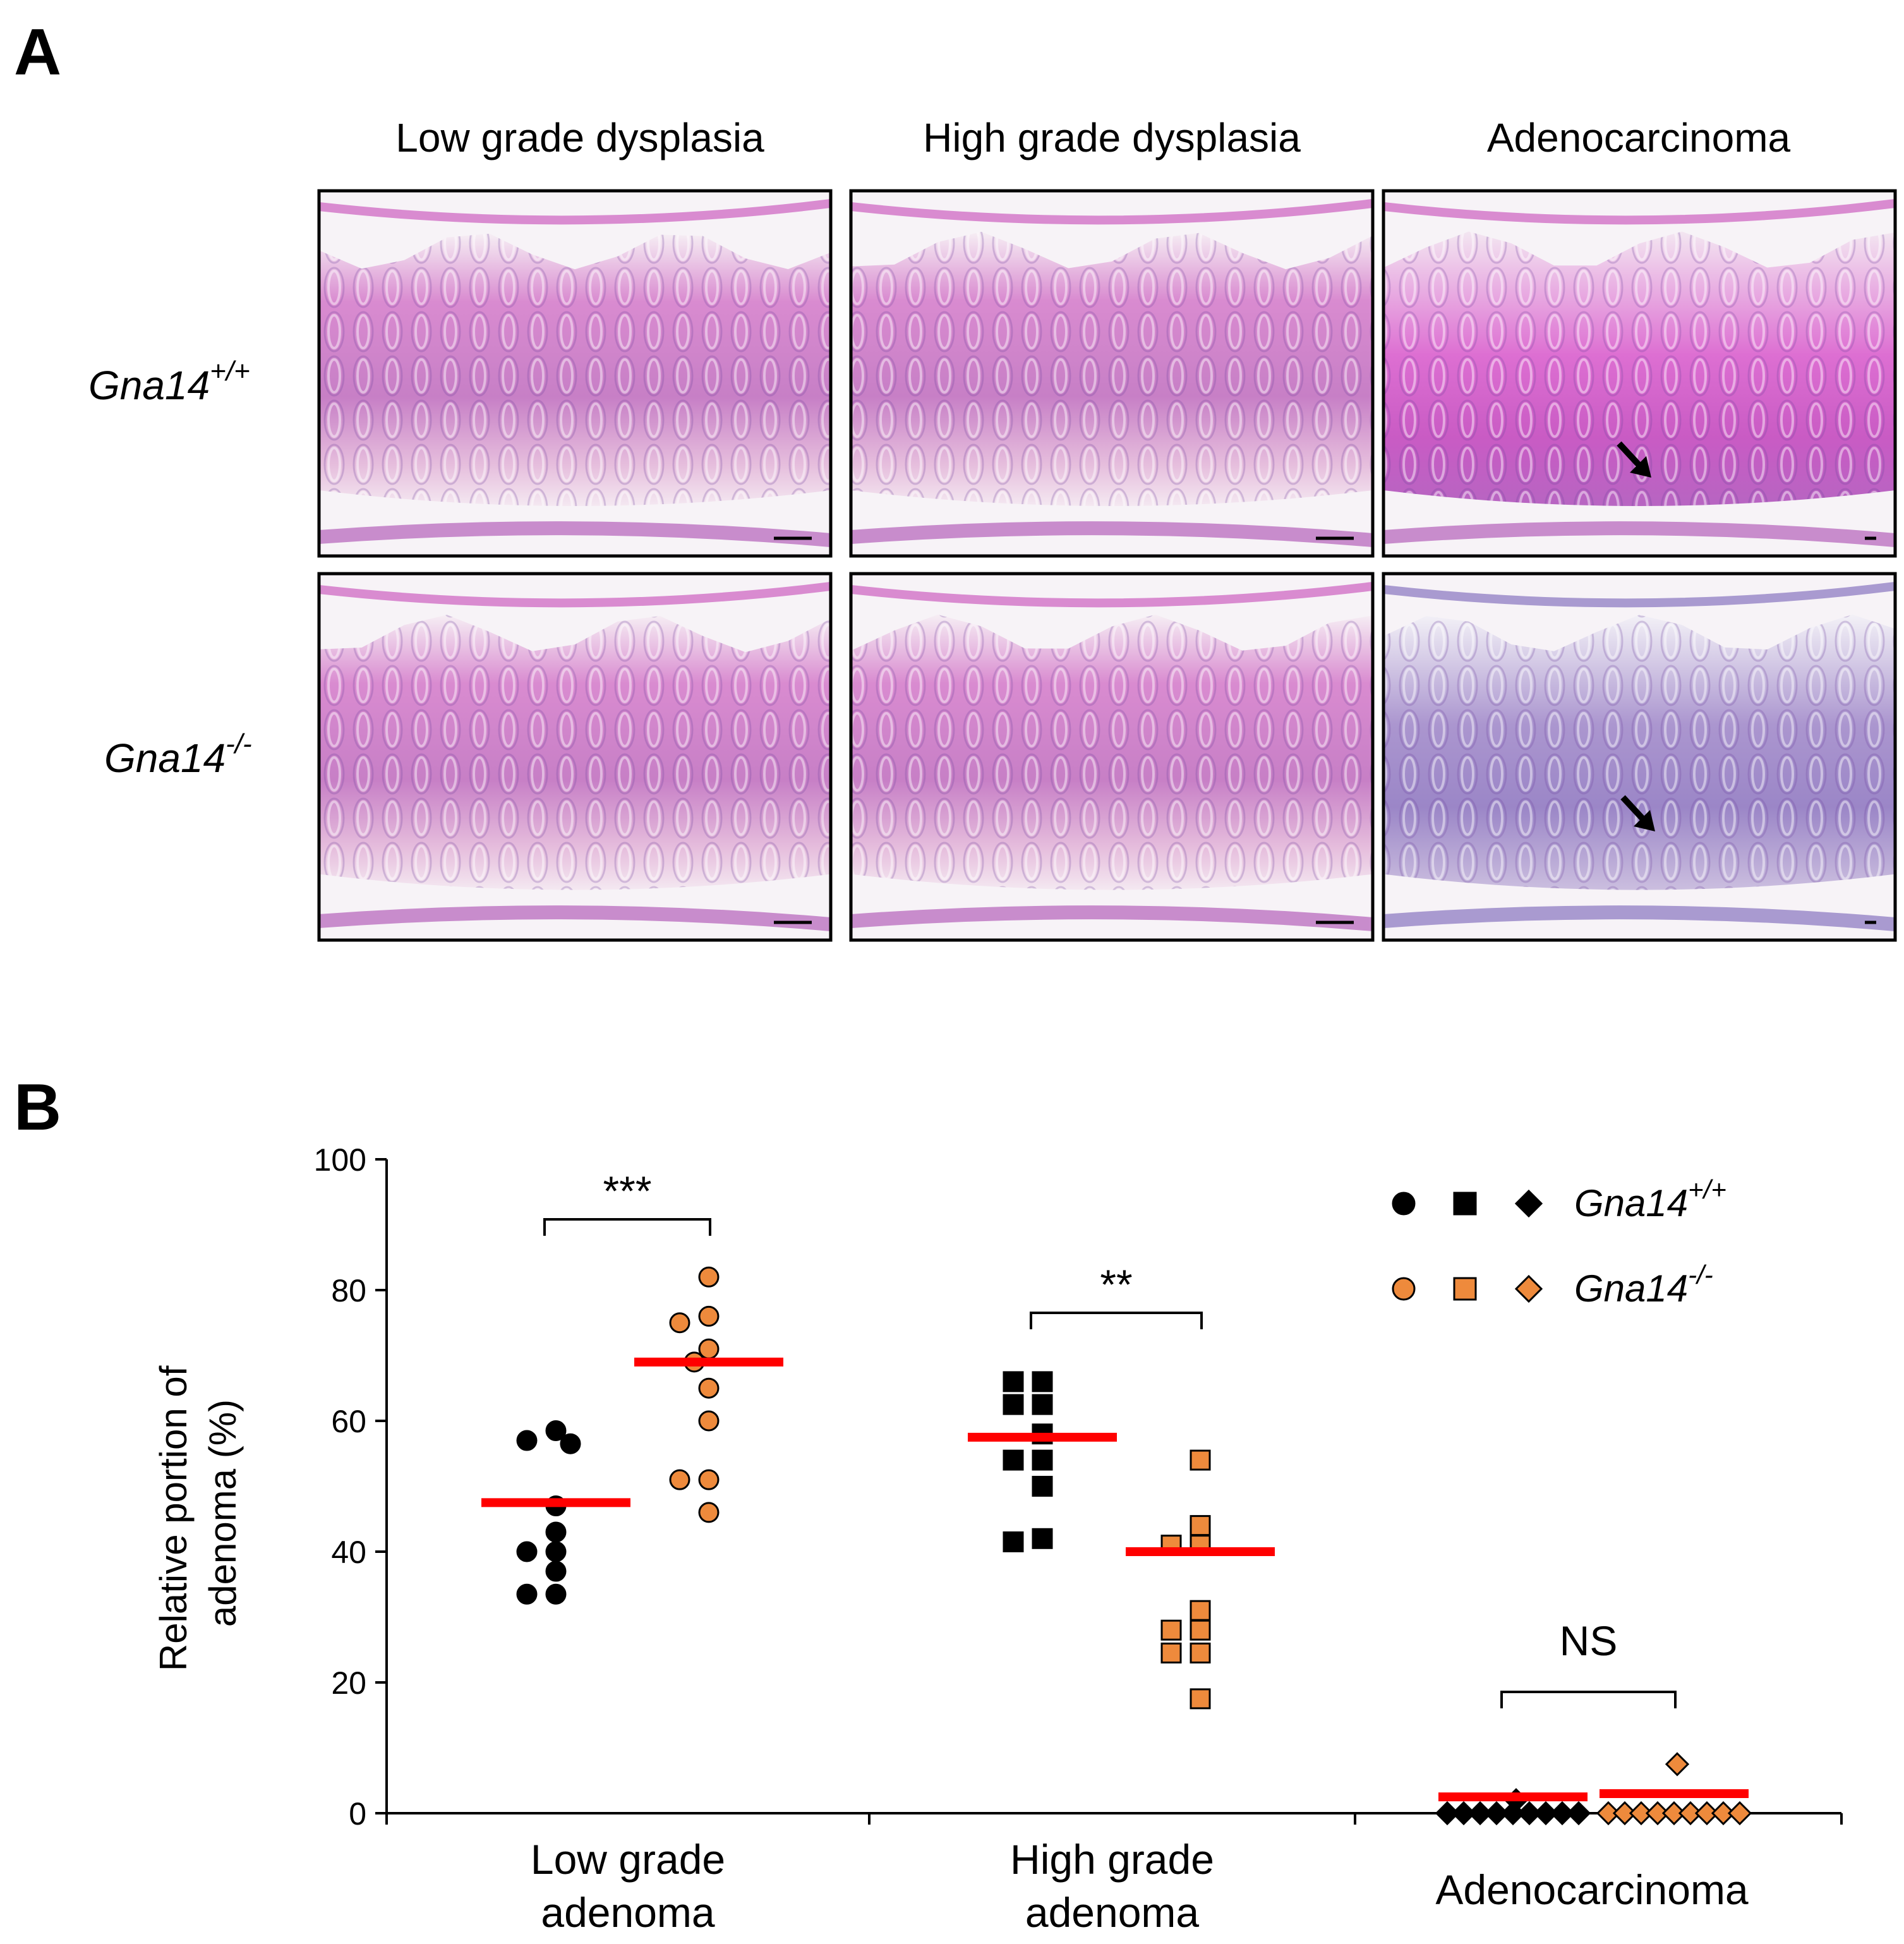 The width and height of the screenshot is (1904, 1944). I want to click on column-title-adenocarcinoma: Adenocarcinoma, so click(1639, 137).